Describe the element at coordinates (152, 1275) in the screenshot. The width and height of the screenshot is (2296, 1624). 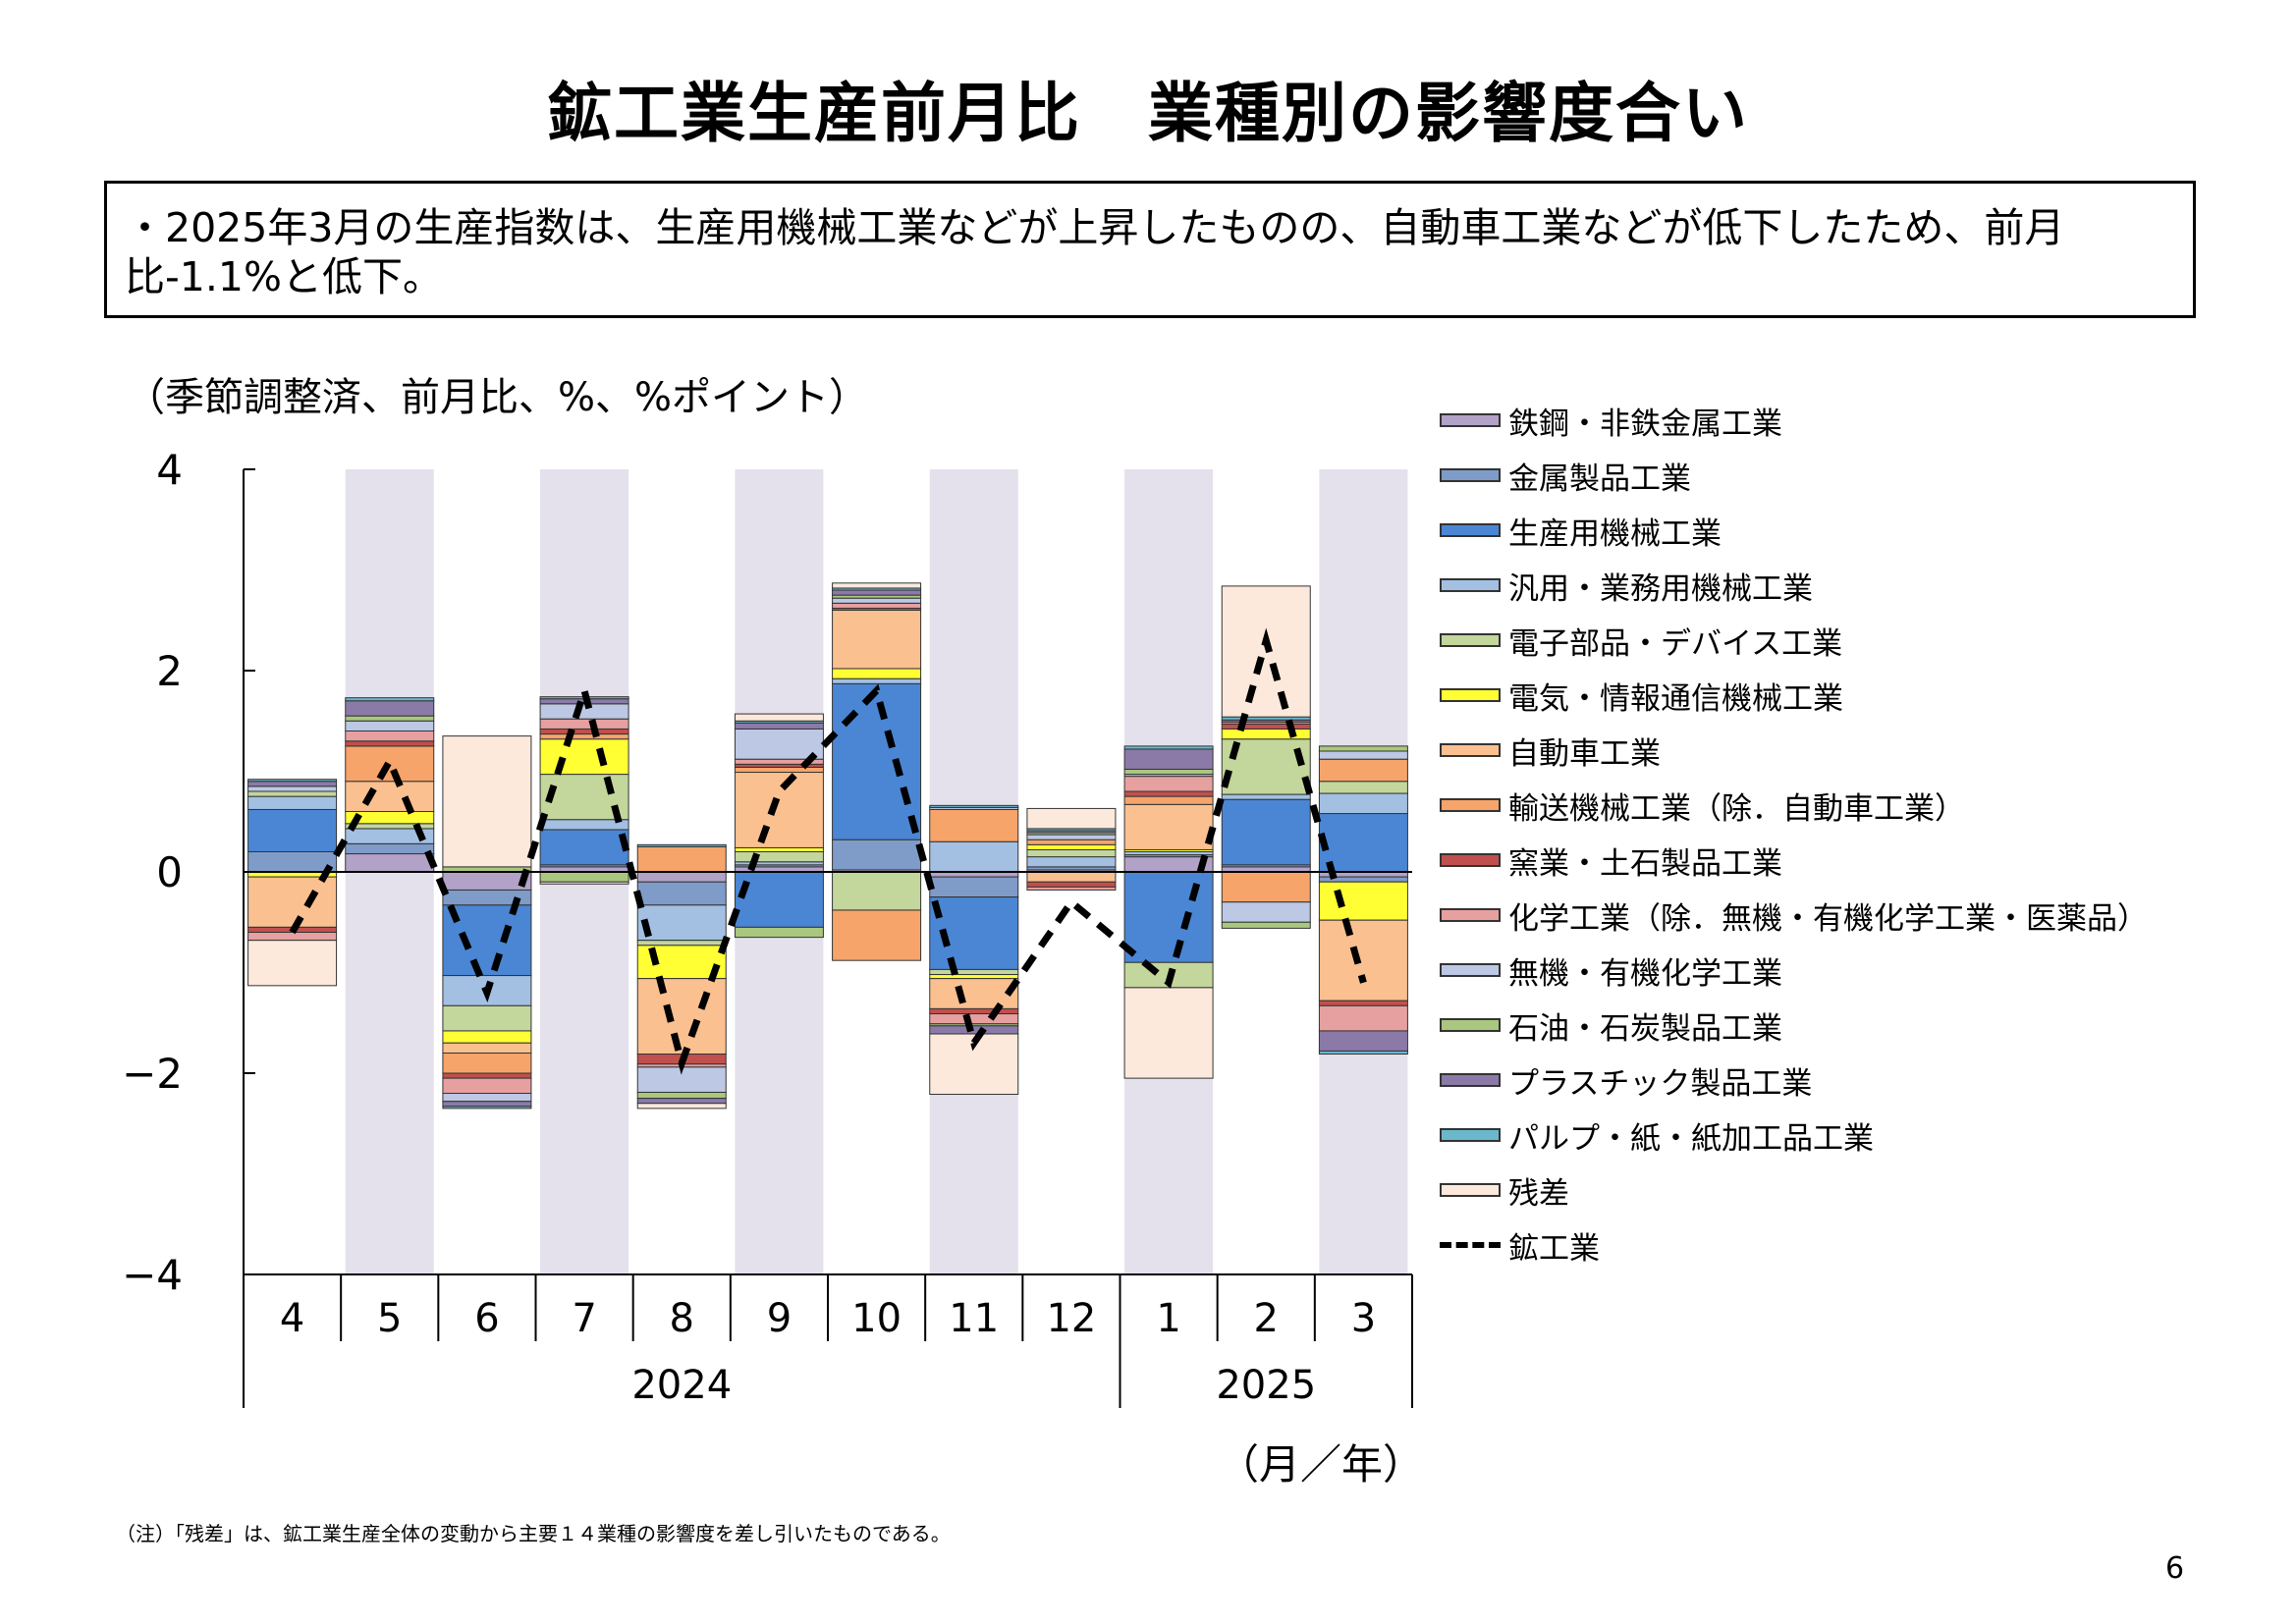
I see `y-tick-label: −4` at that location.